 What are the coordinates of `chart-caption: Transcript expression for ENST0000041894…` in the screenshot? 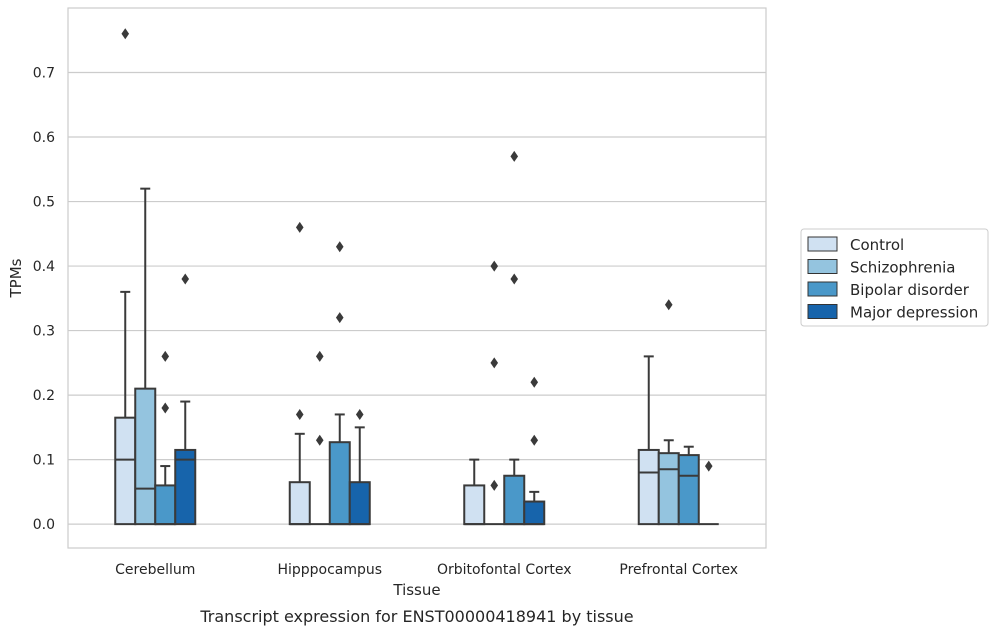 It's located at (416, 616).